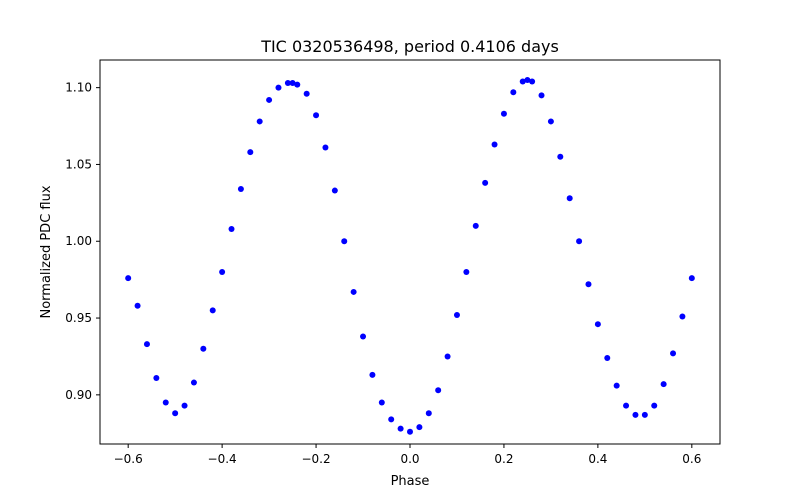  What do you see at coordinates (409, 46) in the screenshot?
I see `chart-title: TIC 0320536498, period 0.4106 days` at bounding box center [409, 46].